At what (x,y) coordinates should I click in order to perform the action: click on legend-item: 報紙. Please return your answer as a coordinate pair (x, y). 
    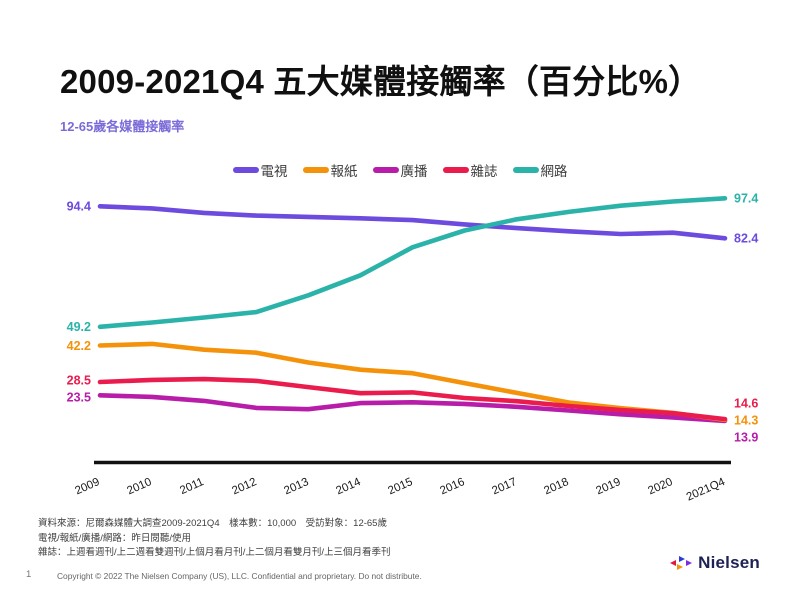
    Looking at the image, I should click on (330, 170).